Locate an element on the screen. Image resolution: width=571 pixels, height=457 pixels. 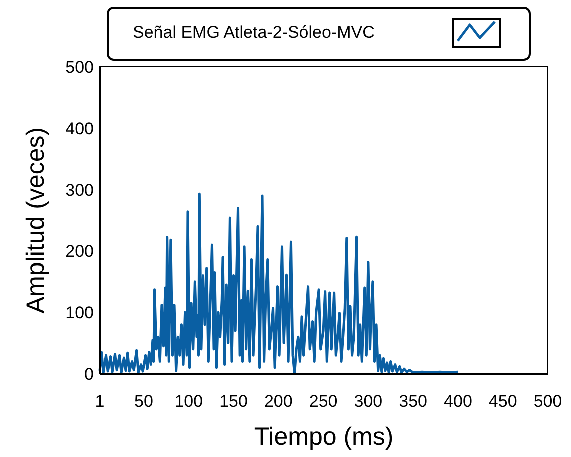
x-tick-label: 250 is located at coordinates (323, 401).